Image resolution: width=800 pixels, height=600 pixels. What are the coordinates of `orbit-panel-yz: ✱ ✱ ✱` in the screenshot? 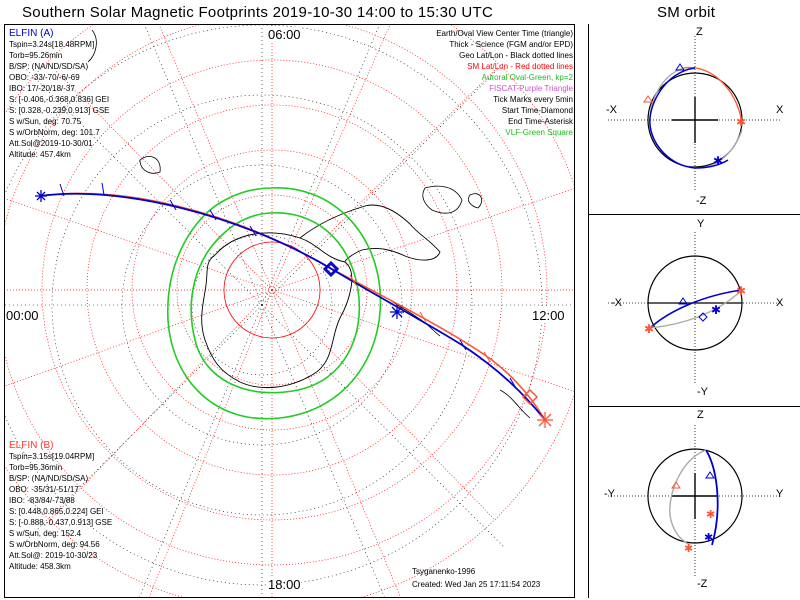 It's located at (694, 501).